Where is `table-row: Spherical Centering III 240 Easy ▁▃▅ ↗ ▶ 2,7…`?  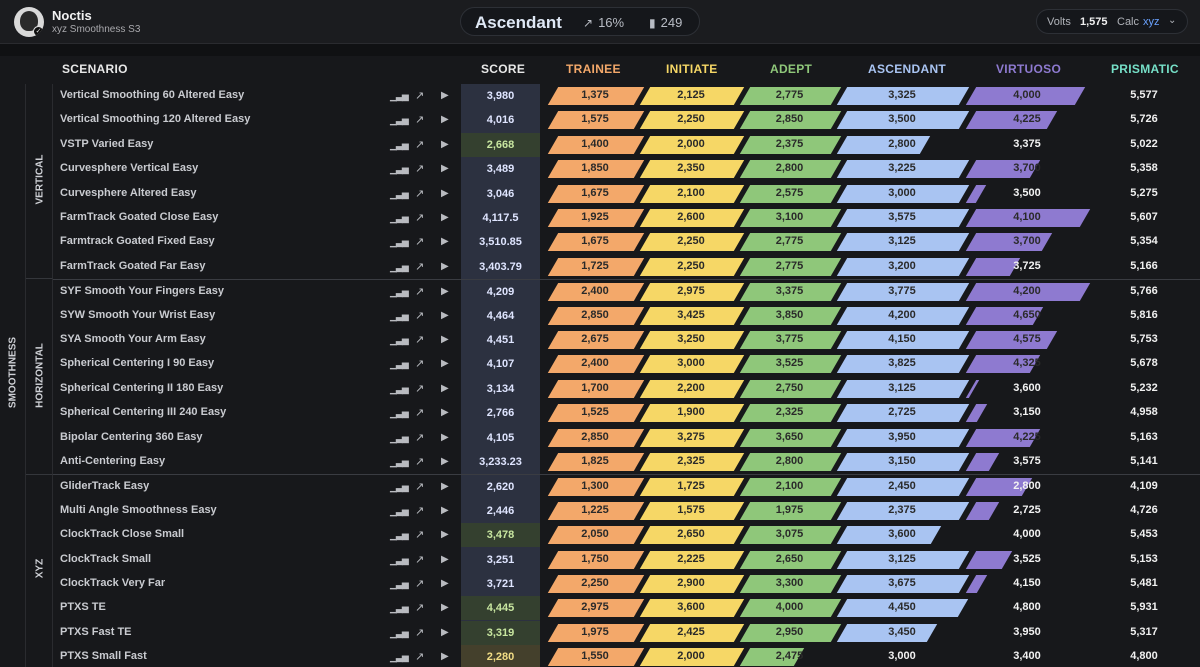
table-row: Spherical Centering III 240 Easy ▁▃▅ ↗ ▶ 2,7… is located at coordinates (626, 413).